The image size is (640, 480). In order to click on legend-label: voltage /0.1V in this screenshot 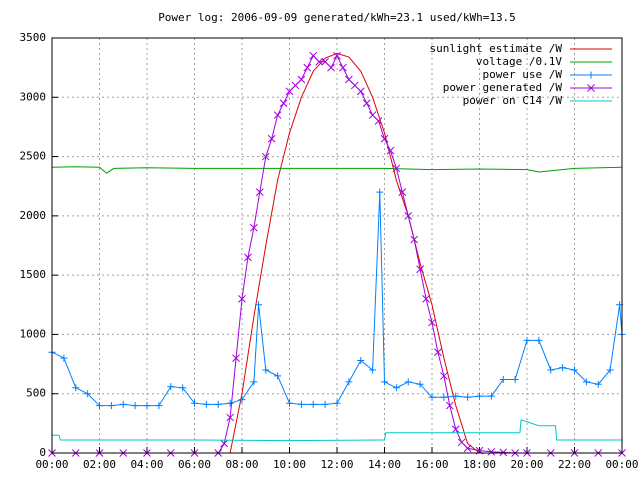, I will do `click(519, 61)`.